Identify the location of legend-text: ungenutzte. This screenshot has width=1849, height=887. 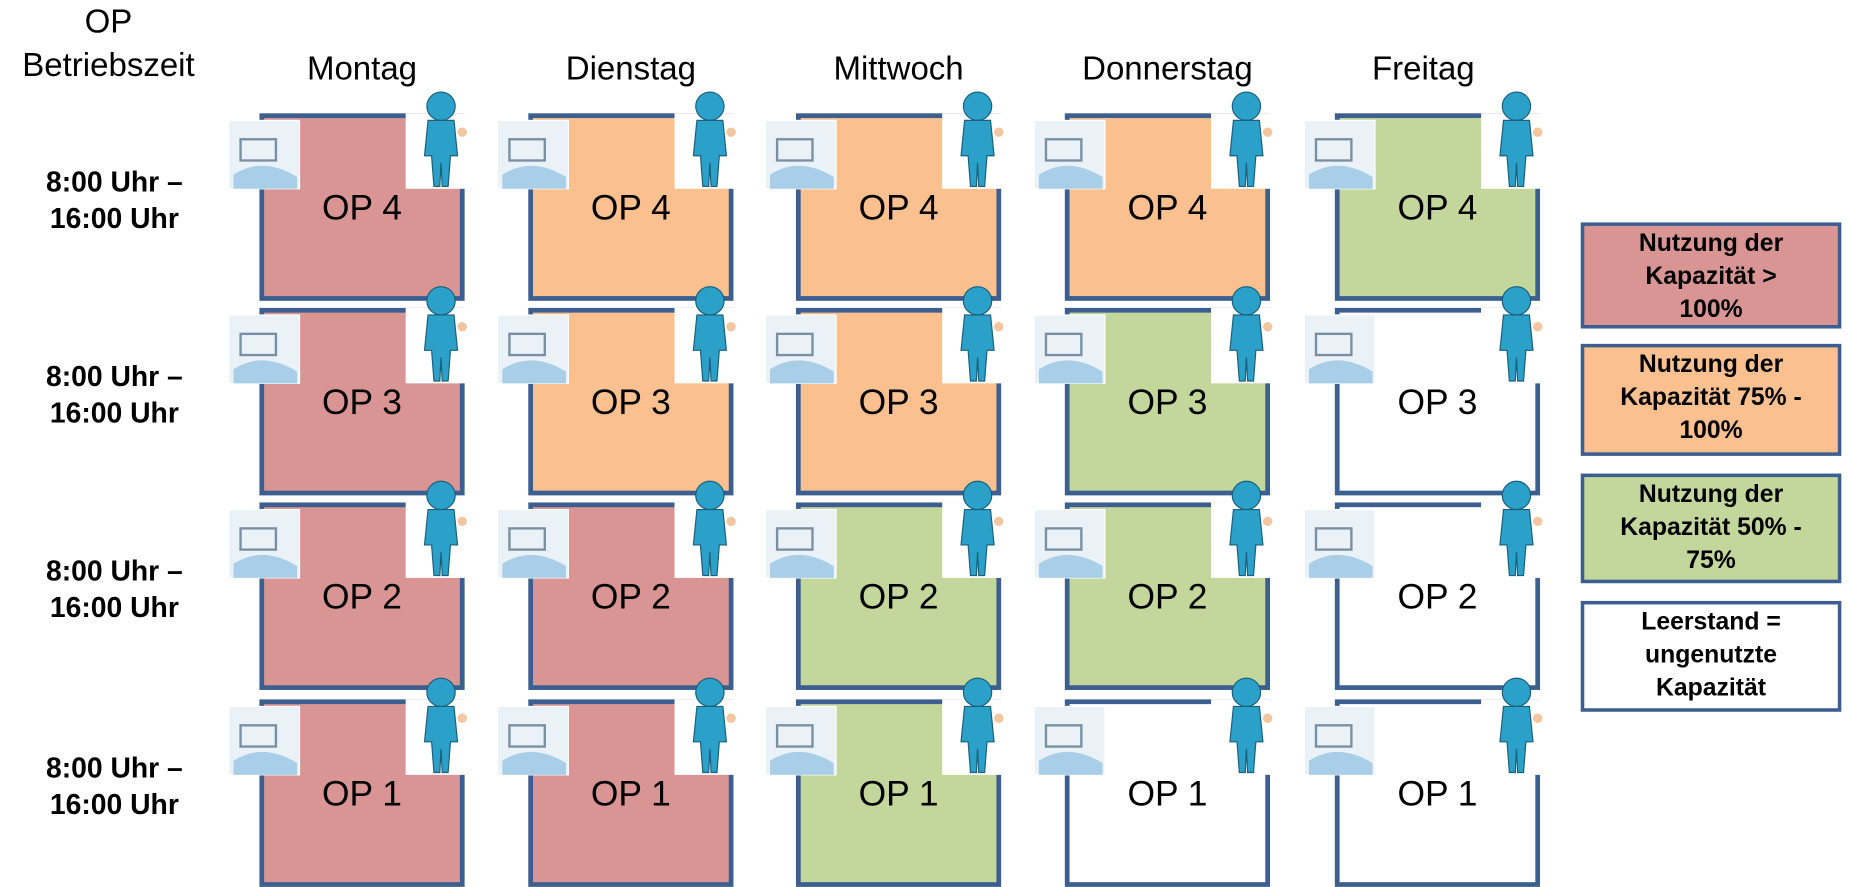
(1711, 654).